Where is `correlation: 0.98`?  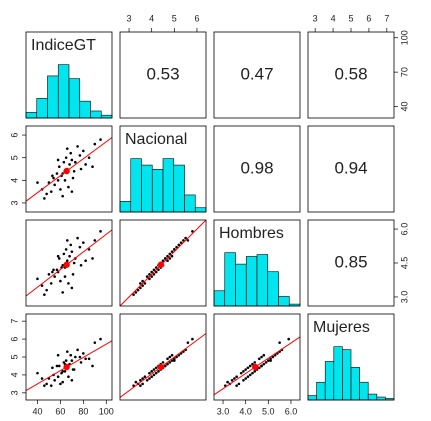 correlation: 0.98 is located at coordinates (256, 167).